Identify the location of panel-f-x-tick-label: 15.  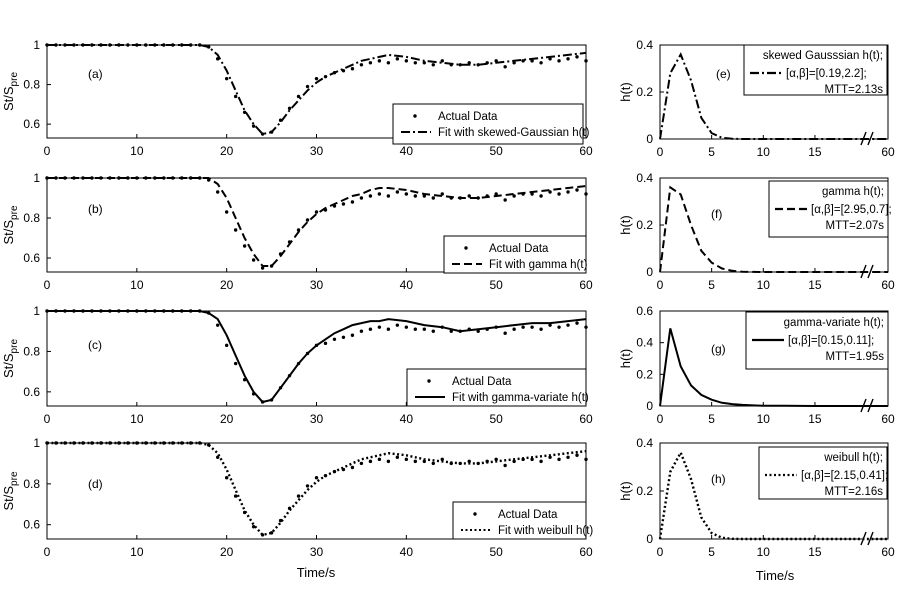
(815, 285).